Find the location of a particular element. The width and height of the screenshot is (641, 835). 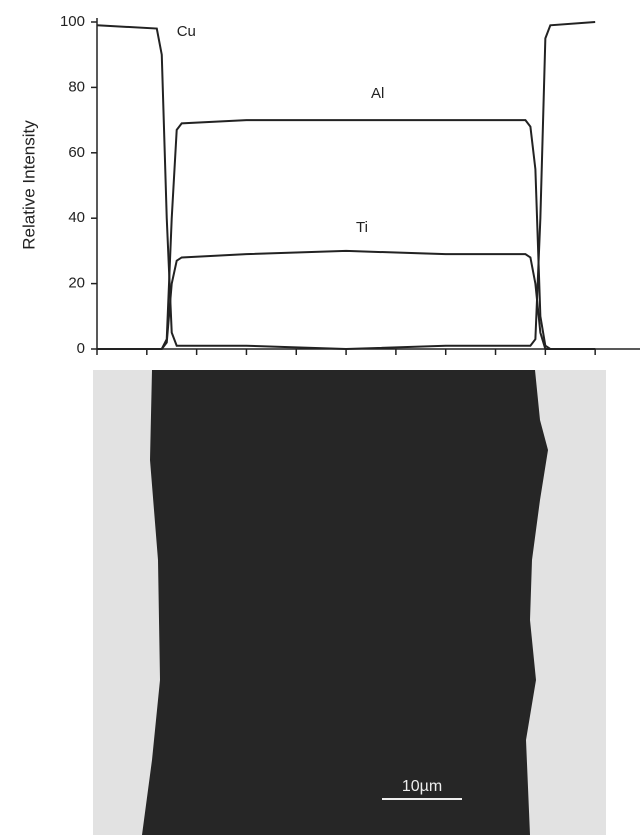

y-tick-label: 40 is located at coordinates (76, 217).